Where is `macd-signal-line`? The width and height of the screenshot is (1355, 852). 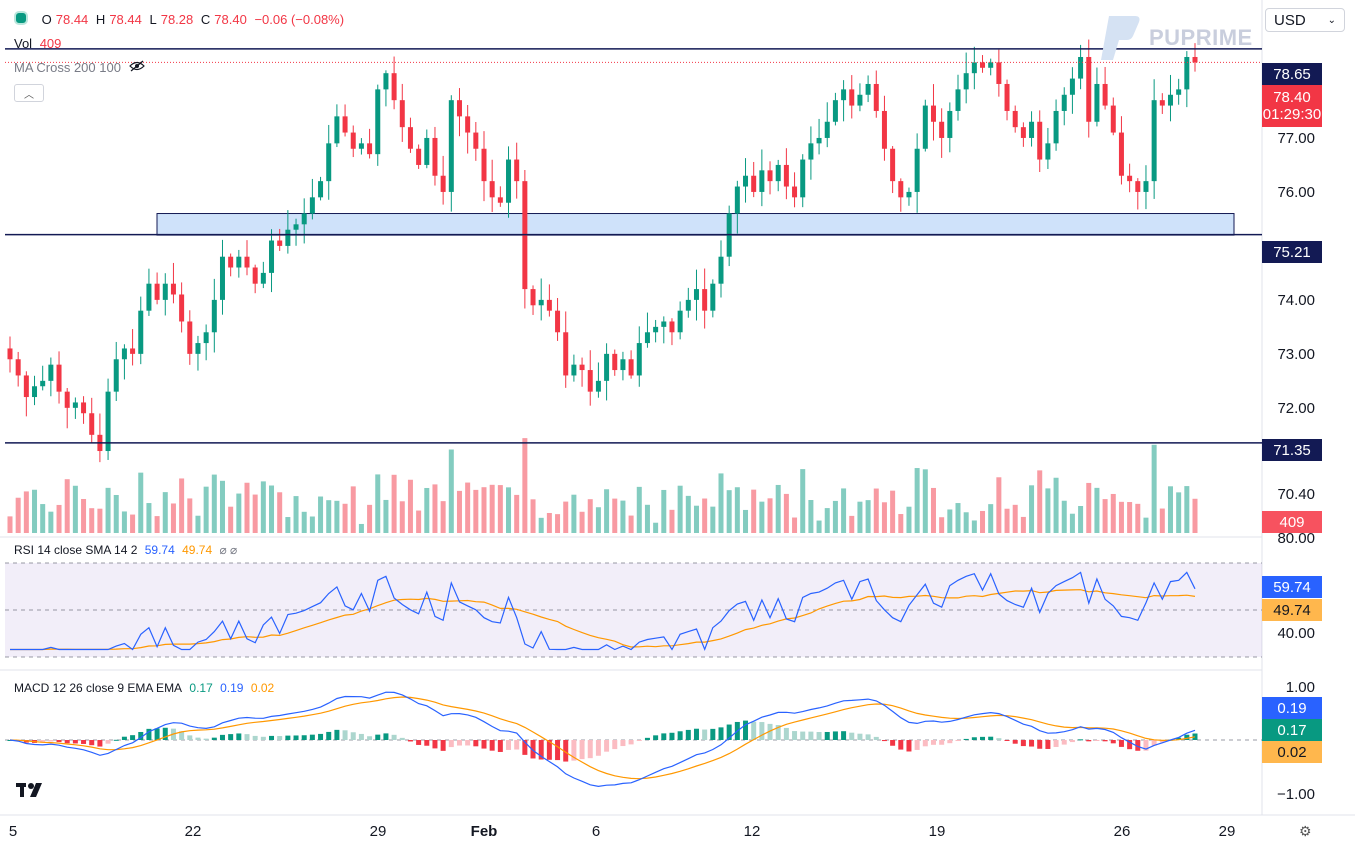 macd-signal-line is located at coordinates (602, 738).